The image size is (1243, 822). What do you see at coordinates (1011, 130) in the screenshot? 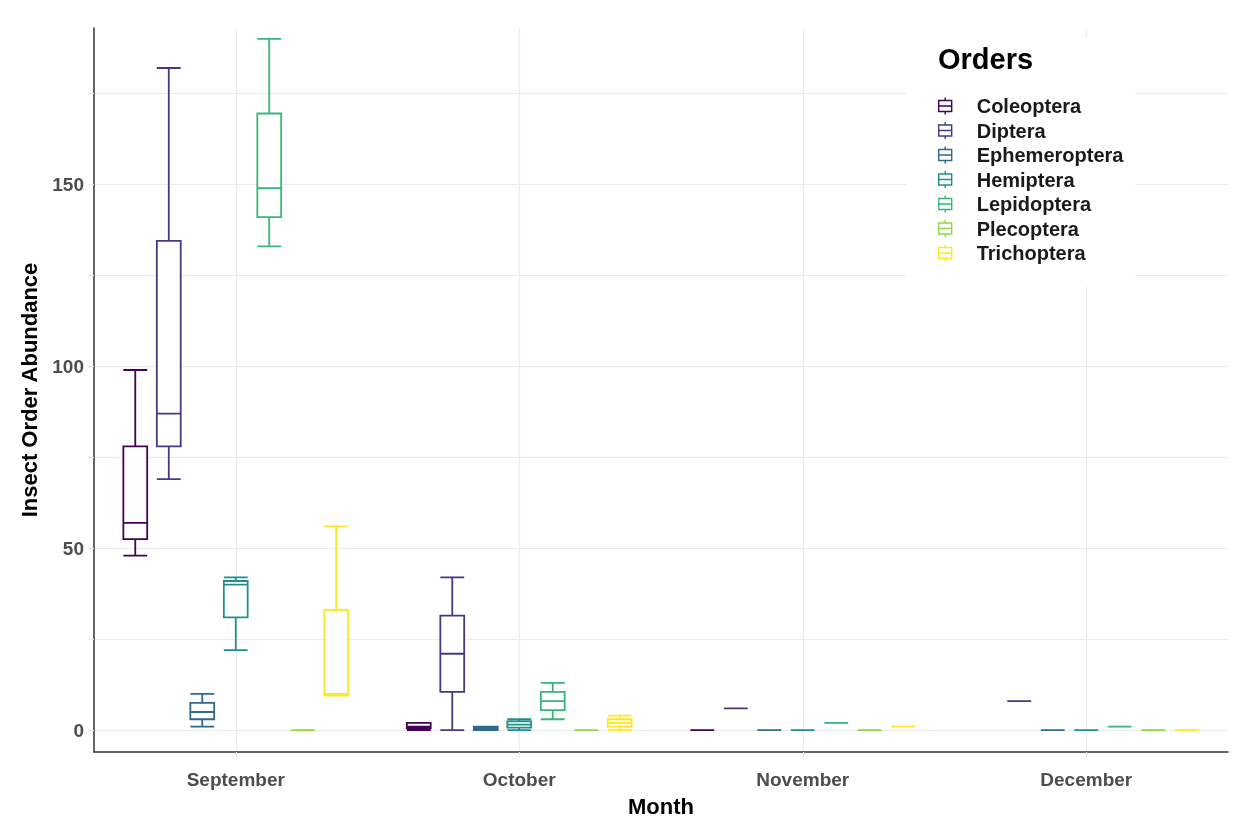
I see `legend-label: Diptera` at bounding box center [1011, 130].